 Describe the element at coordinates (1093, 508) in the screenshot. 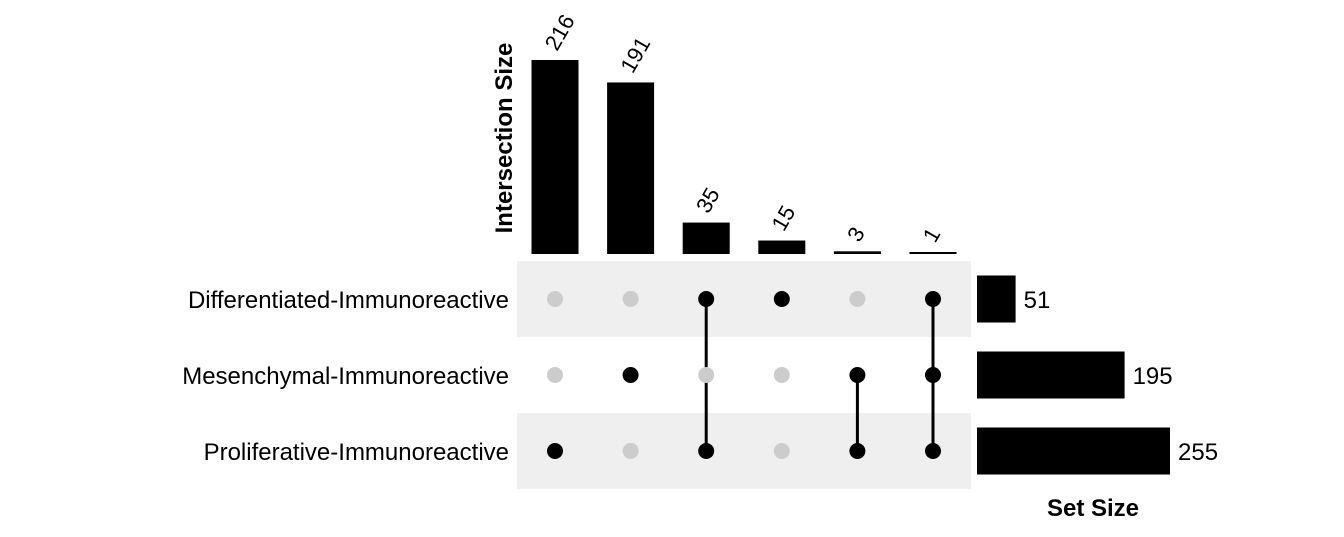

I see `set-size-axis-title: Set Size` at that location.